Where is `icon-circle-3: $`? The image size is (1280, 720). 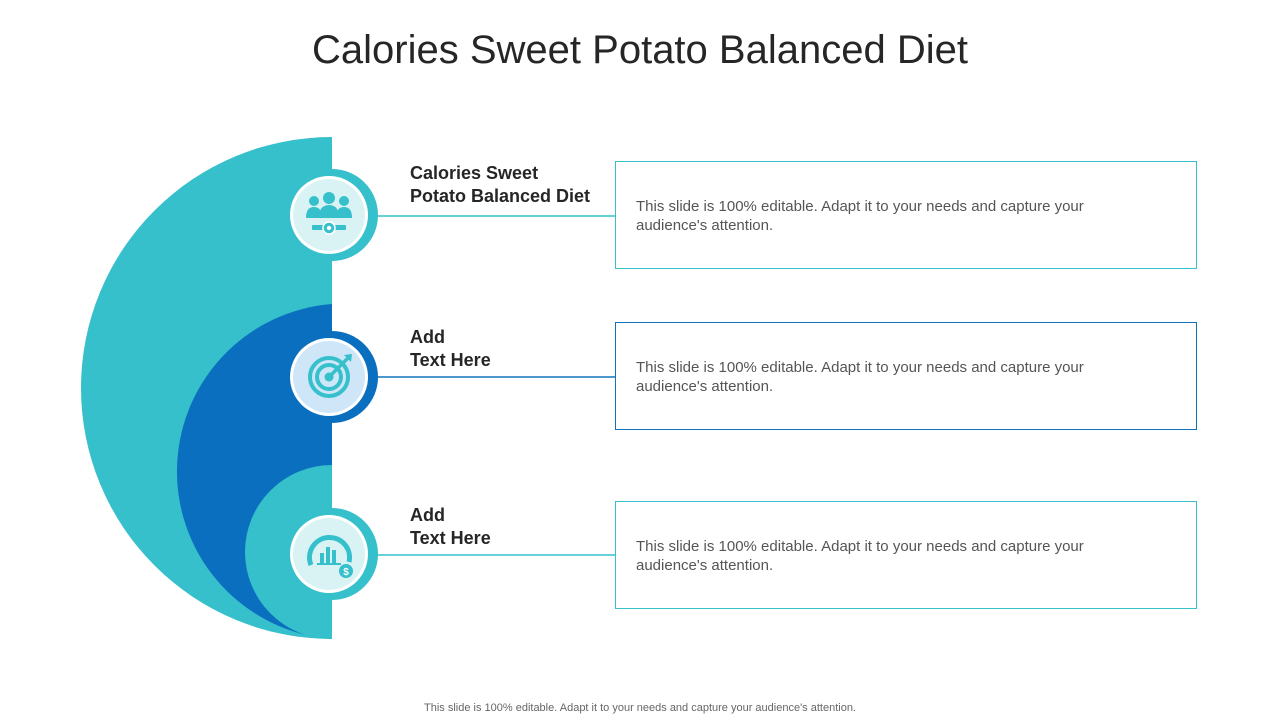 icon-circle-3: $ is located at coordinates (332, 554).